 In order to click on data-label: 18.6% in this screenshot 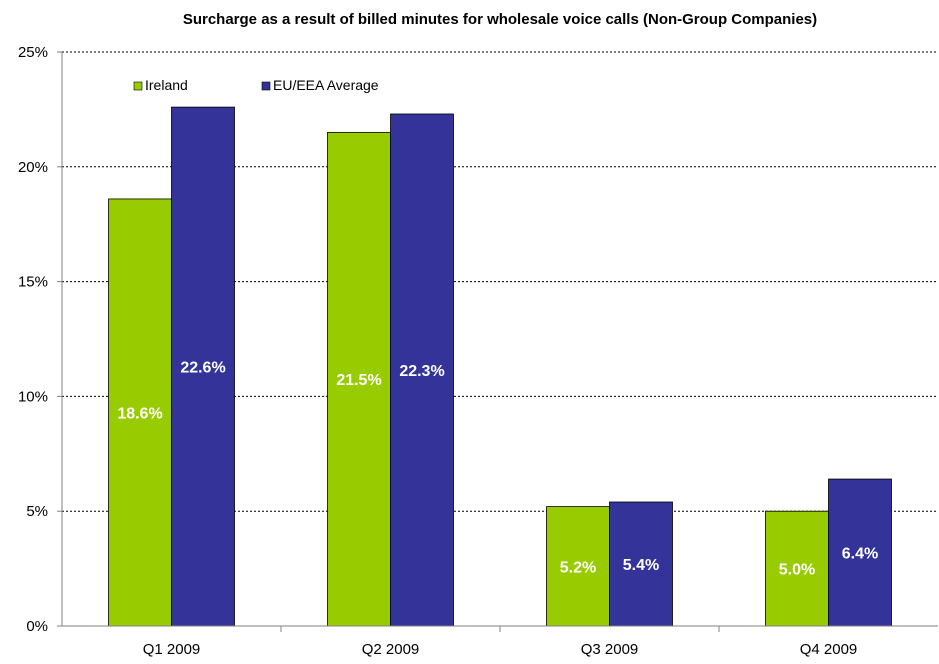, I will do `click(139, 413)`.